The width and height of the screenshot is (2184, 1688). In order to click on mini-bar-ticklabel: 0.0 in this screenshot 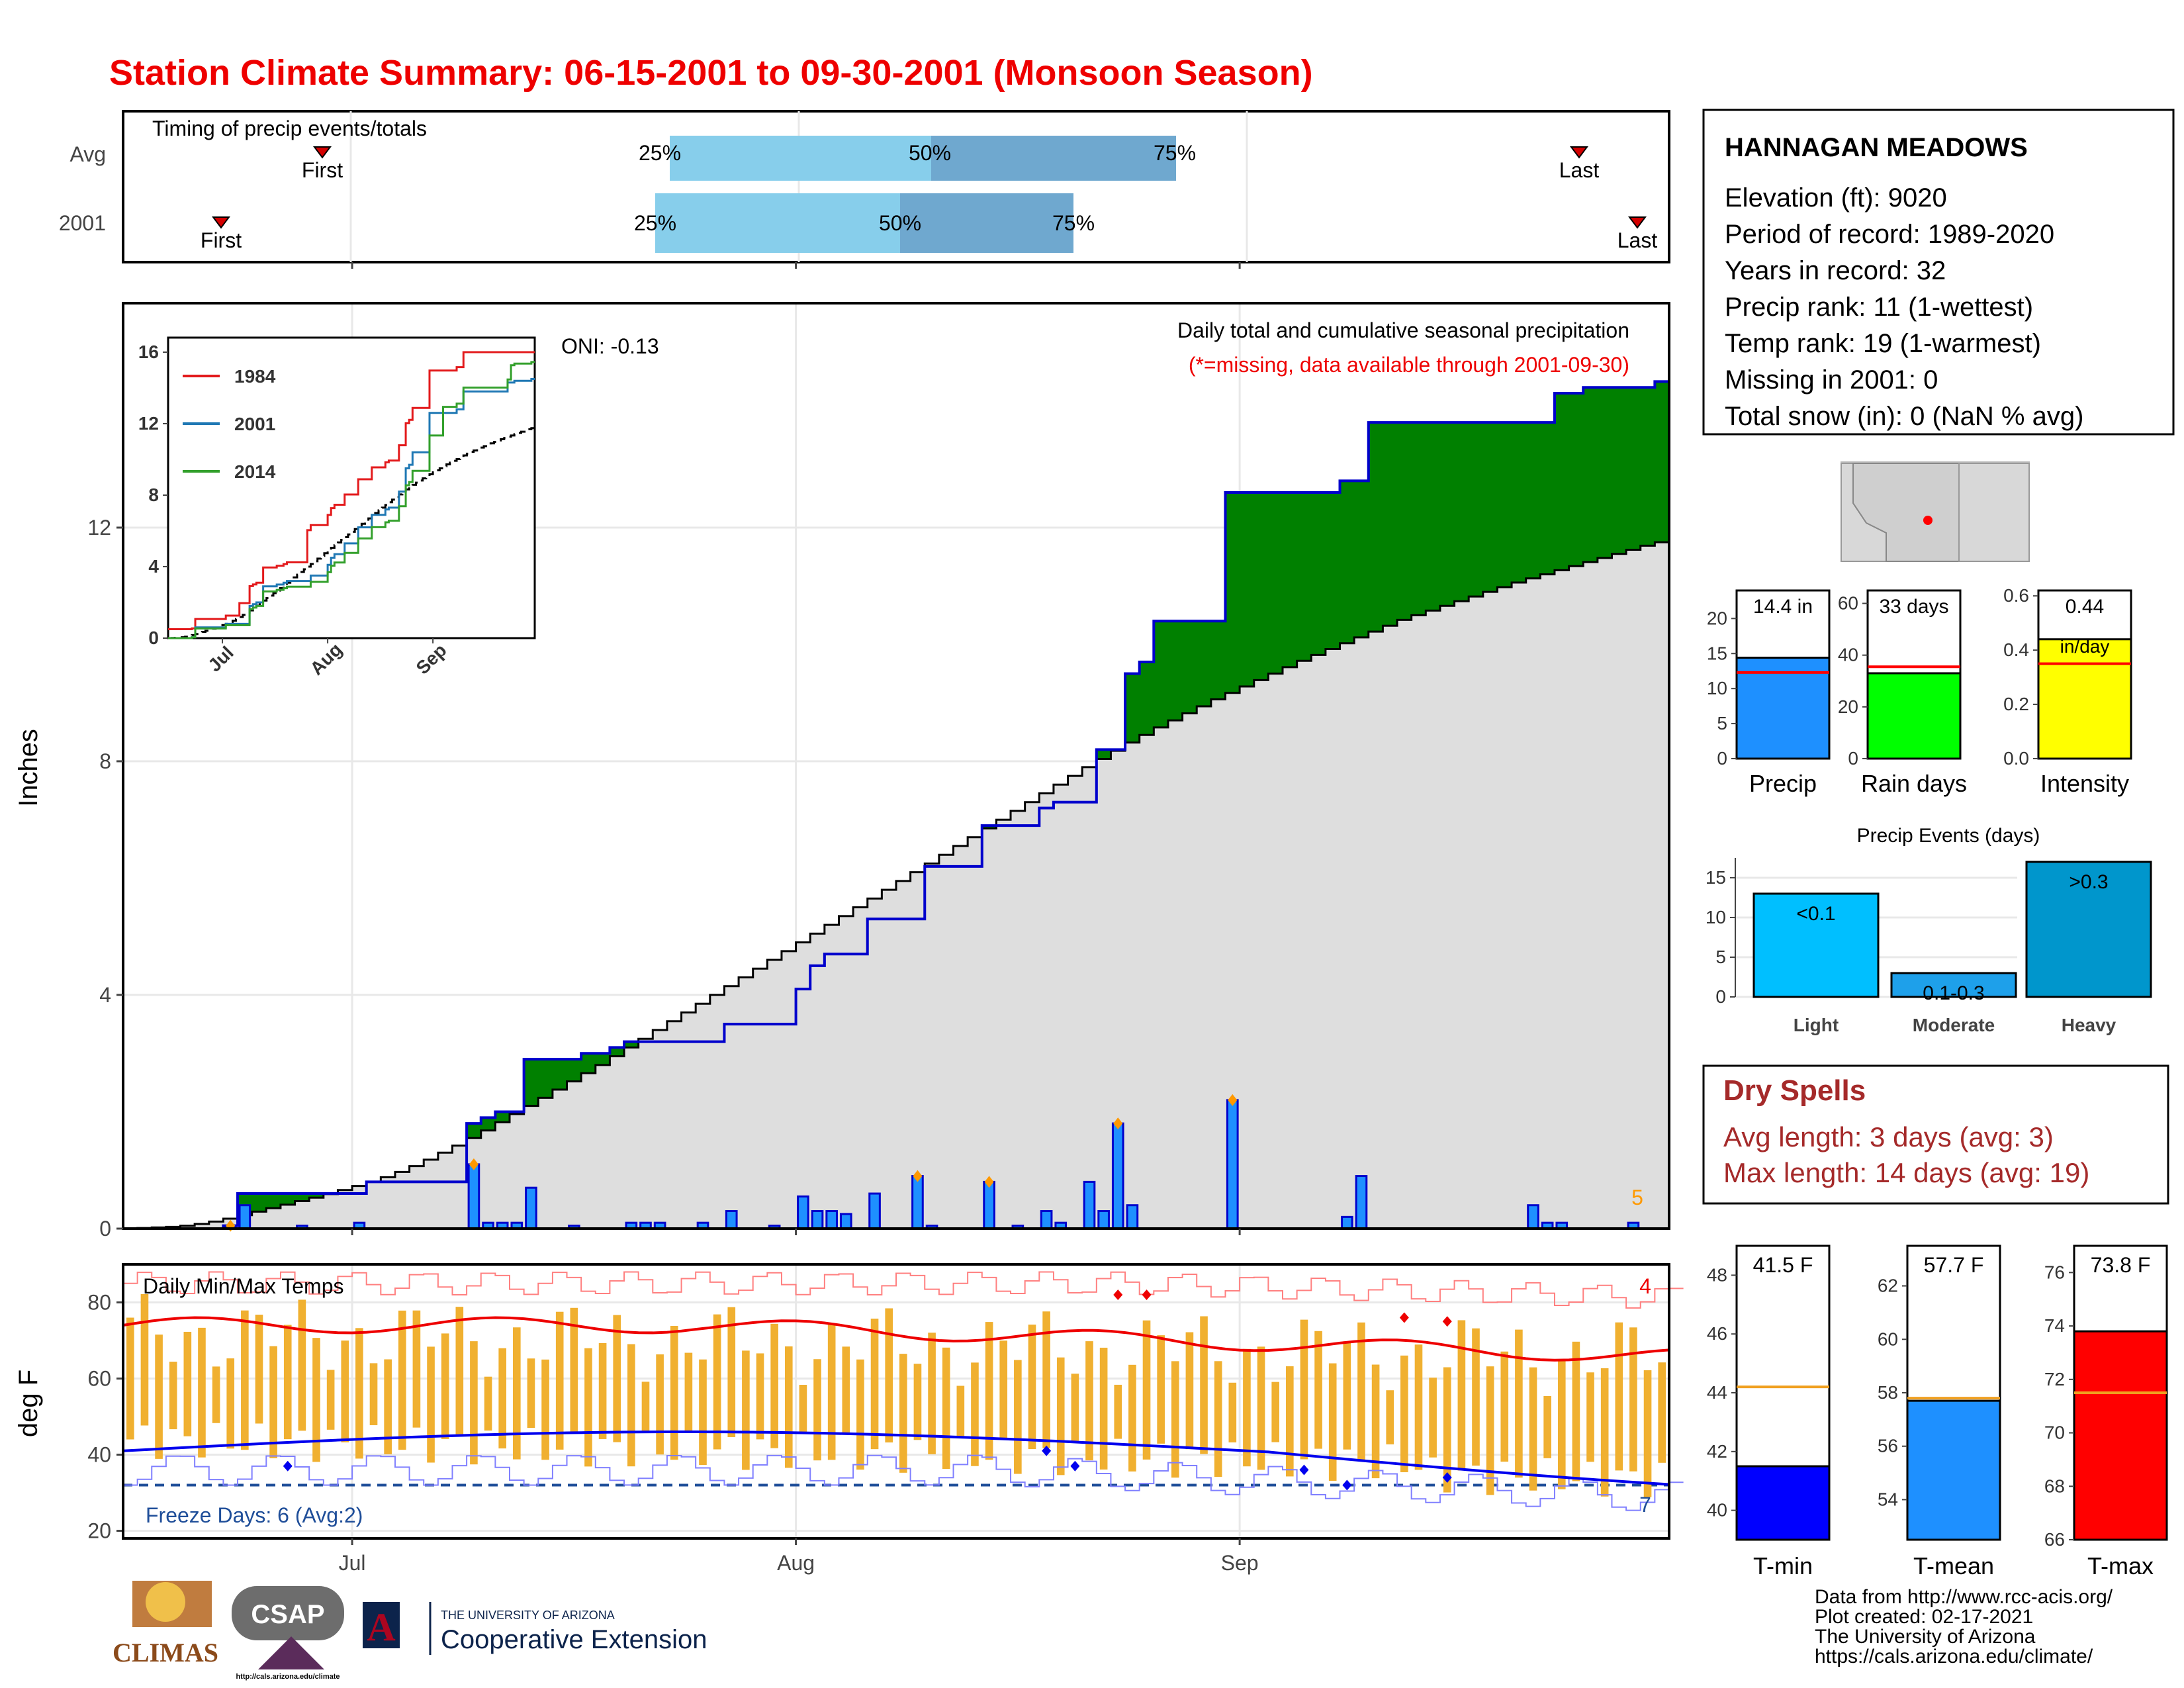, I will do `click(2016, 758)`.